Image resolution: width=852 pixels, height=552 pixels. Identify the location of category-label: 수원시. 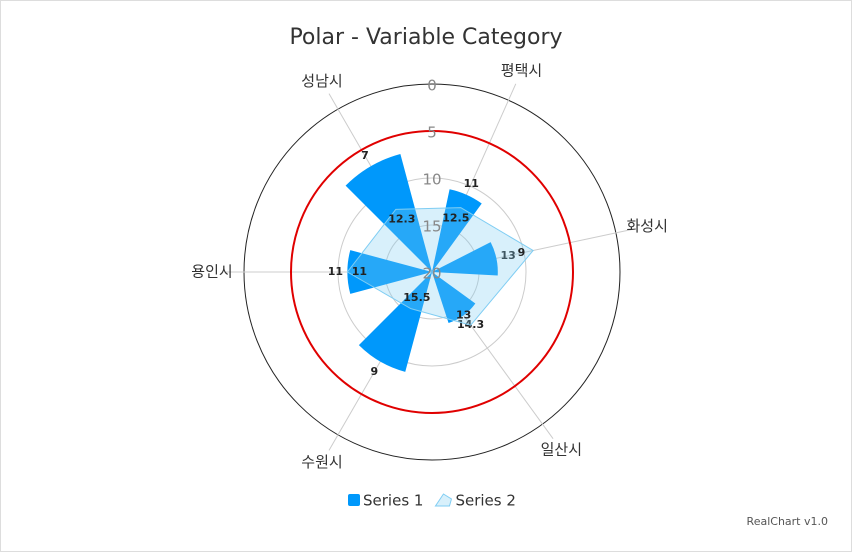
(321, 462).